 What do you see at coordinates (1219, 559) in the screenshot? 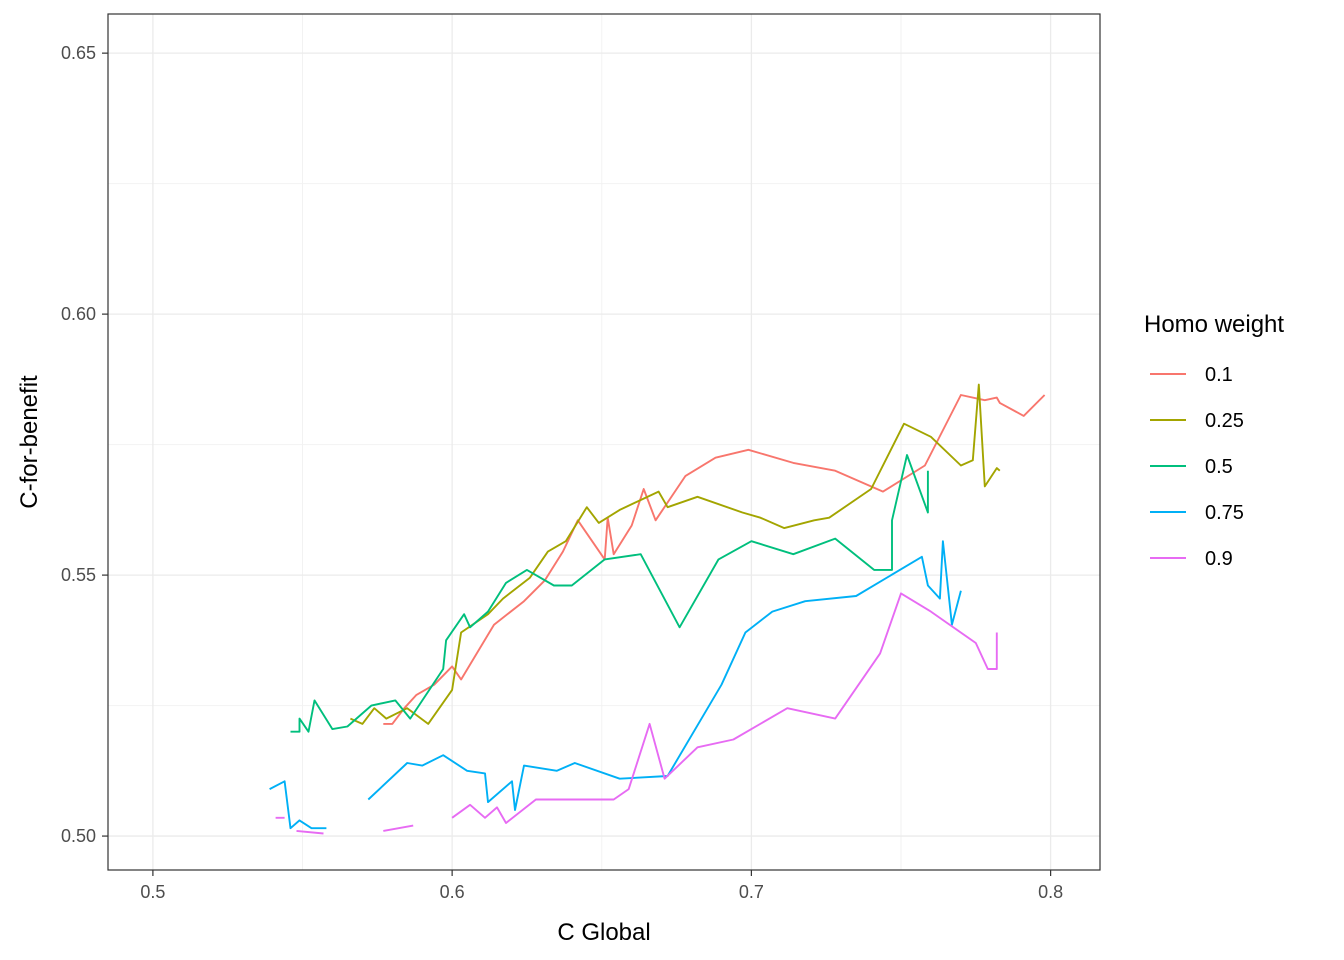
I see `legend-label: 0.9` at bounding box center [1219, 559].